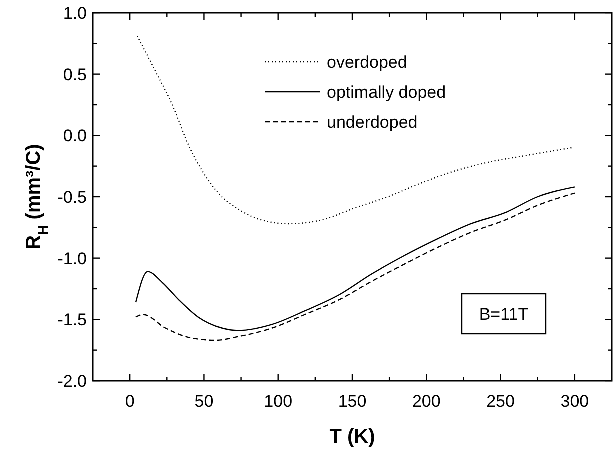 The height and width of the screenshot is (455, 613). I want to click on legend-label: underdoped, so click(372, 122).